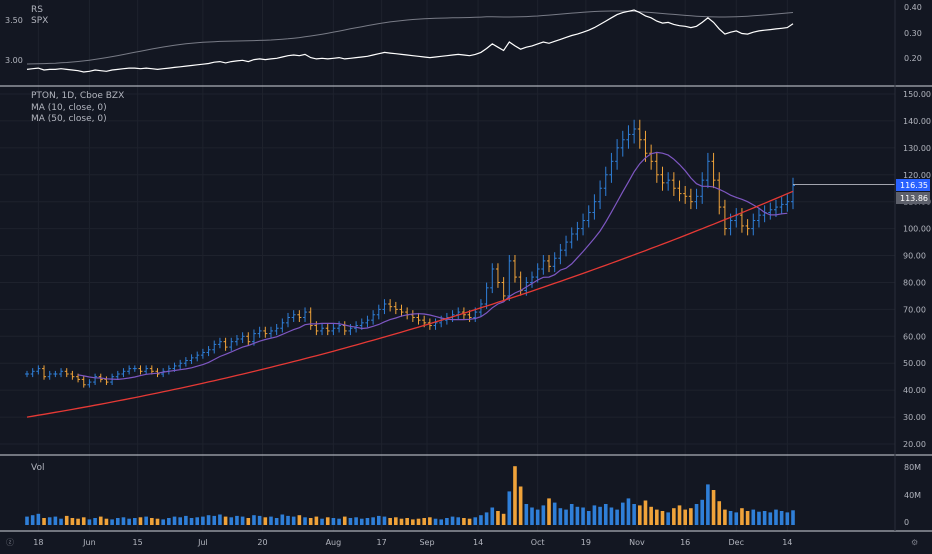  What do you see at coordinates (77, 96) in the screenshot?
I see `symbol-title: PTON, 1D, Cboe BZX` at bounding box center [77, 96].